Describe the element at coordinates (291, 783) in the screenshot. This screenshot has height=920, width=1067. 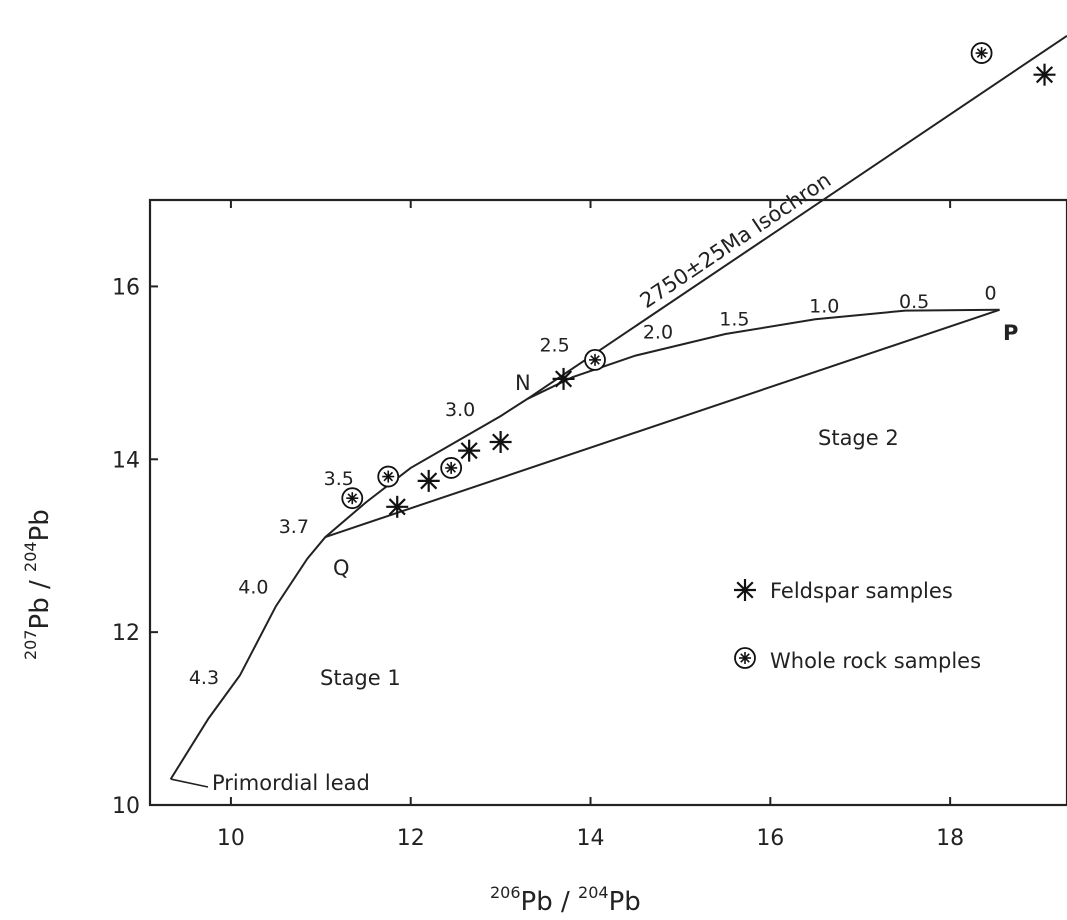
I see `primordial-lead-label: Primordial lead` at that location.